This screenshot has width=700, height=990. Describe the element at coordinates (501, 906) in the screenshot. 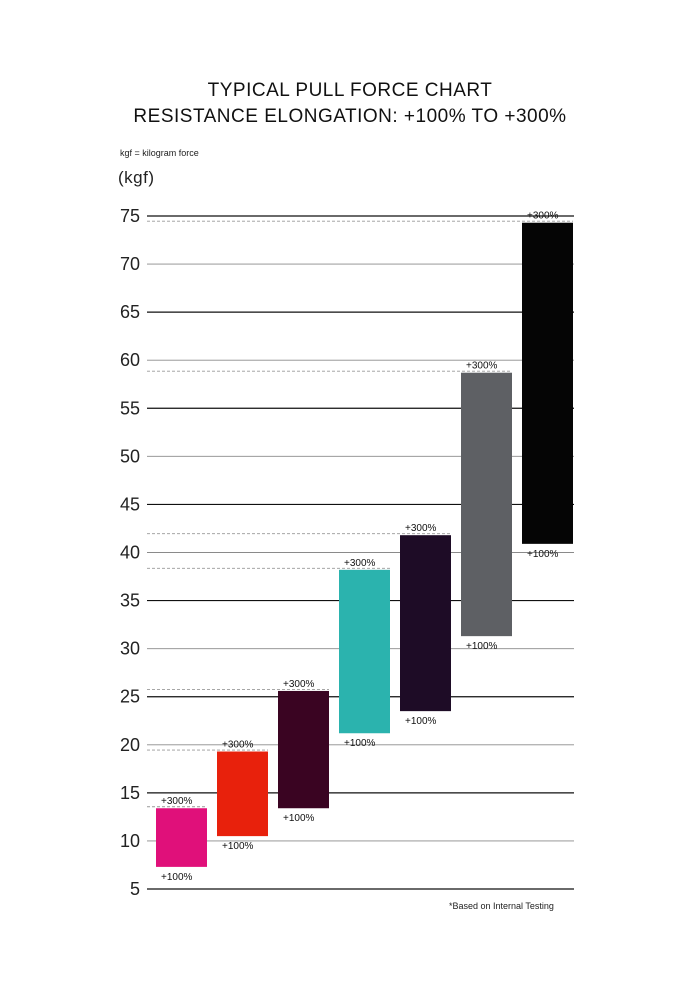

I see `footnote: *Based on Internal Testing` at that location.